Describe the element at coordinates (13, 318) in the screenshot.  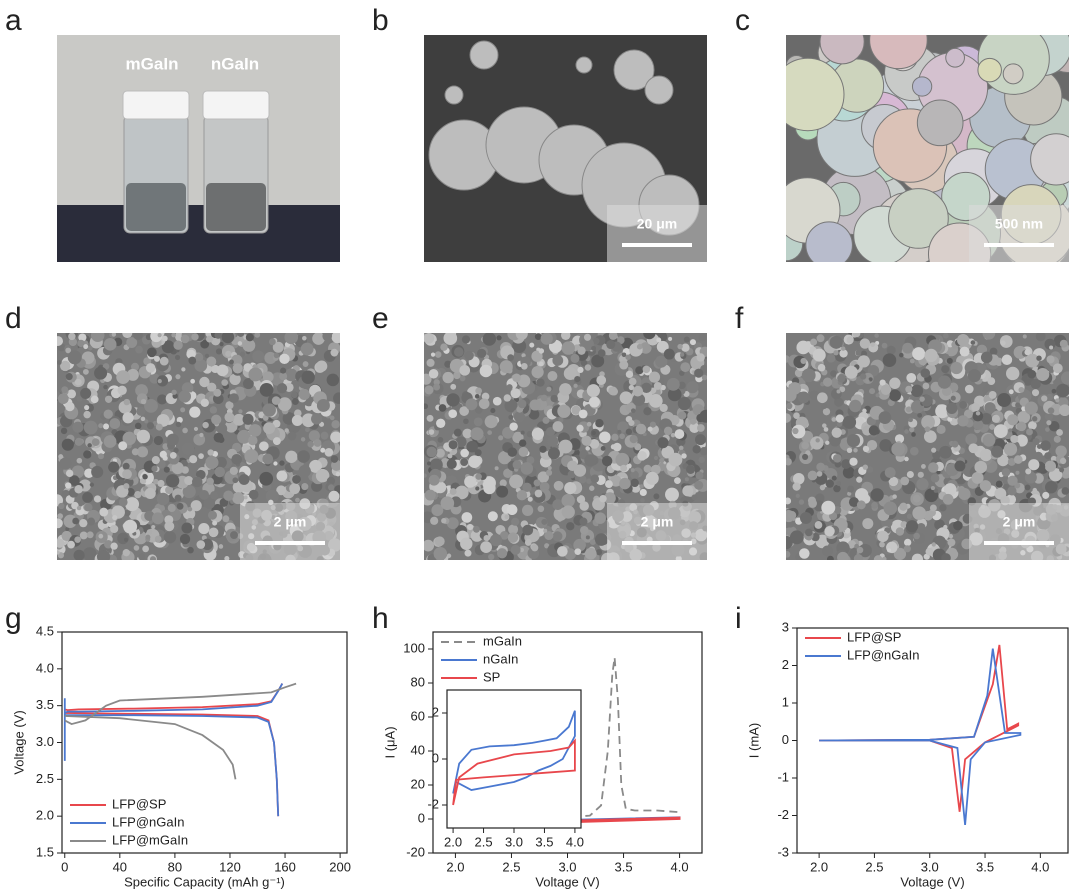
I see `panel-letter: d` at that location.